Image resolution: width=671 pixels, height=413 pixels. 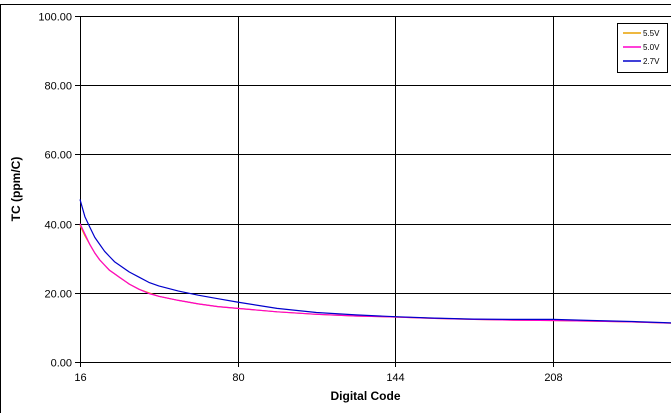 I want to click on y-tick-label: 100.00, so click(x=55, y=18).